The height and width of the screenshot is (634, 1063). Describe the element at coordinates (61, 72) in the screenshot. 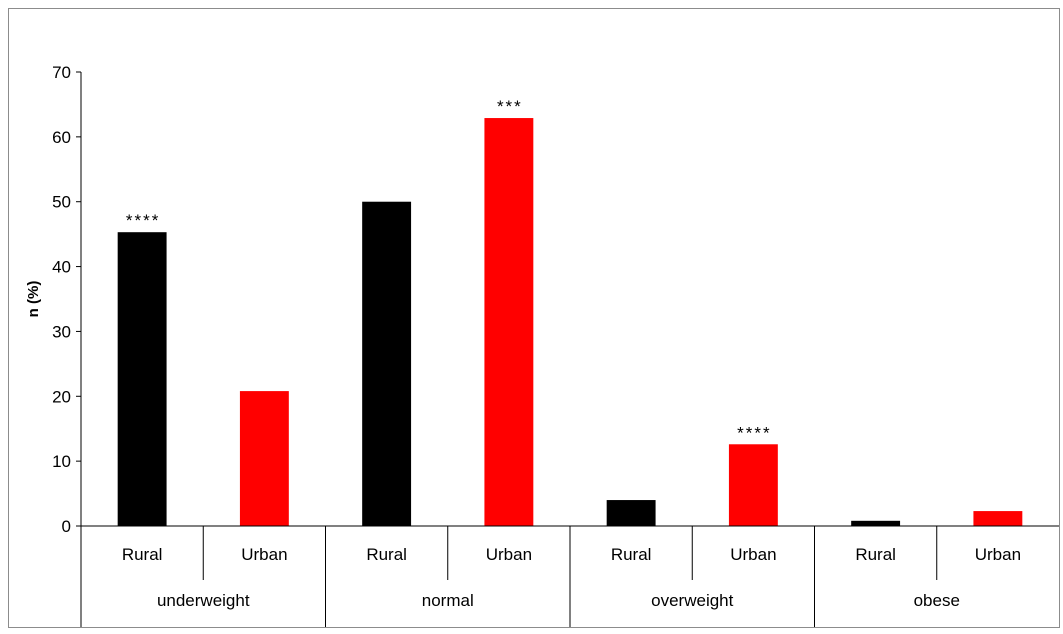

I see `y-tick-label: 70` at that location.